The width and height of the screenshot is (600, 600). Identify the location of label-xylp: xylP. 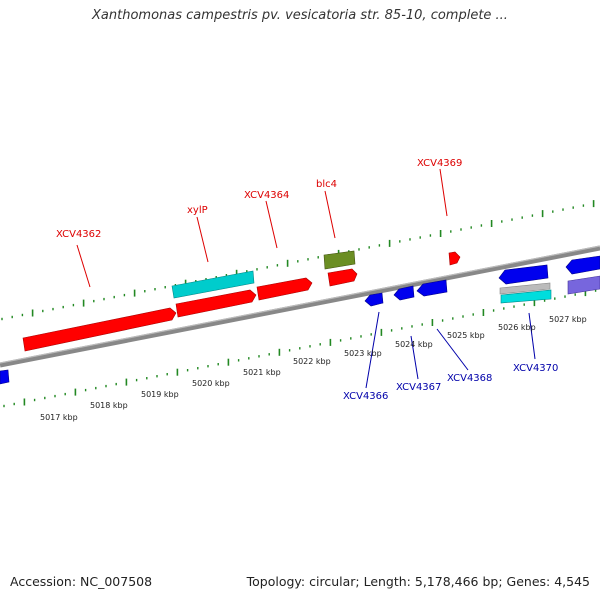
(197, 210).